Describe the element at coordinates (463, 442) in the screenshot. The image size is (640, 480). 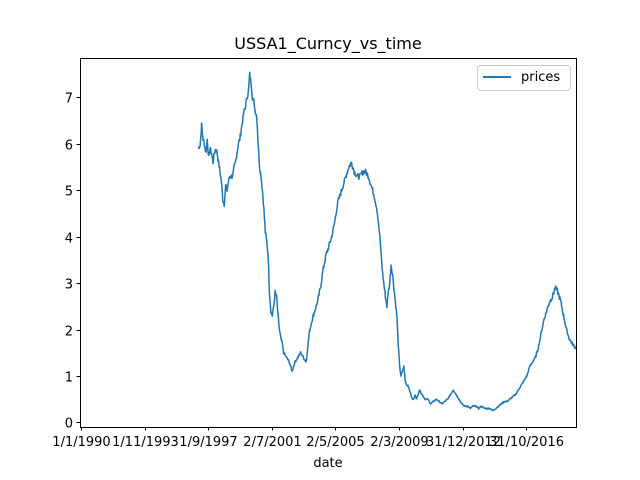
I see `x-tick-label: 31/12/2012` at that location.